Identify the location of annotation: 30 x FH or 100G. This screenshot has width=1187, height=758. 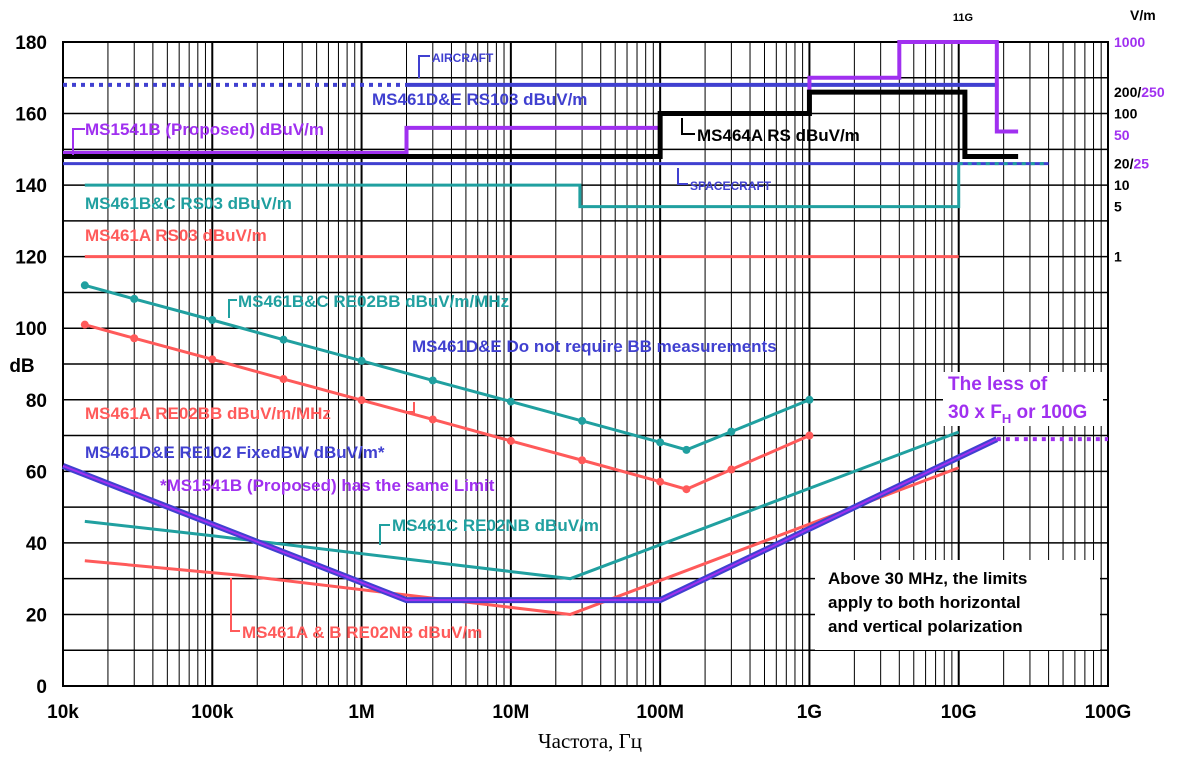
(1017, 414).